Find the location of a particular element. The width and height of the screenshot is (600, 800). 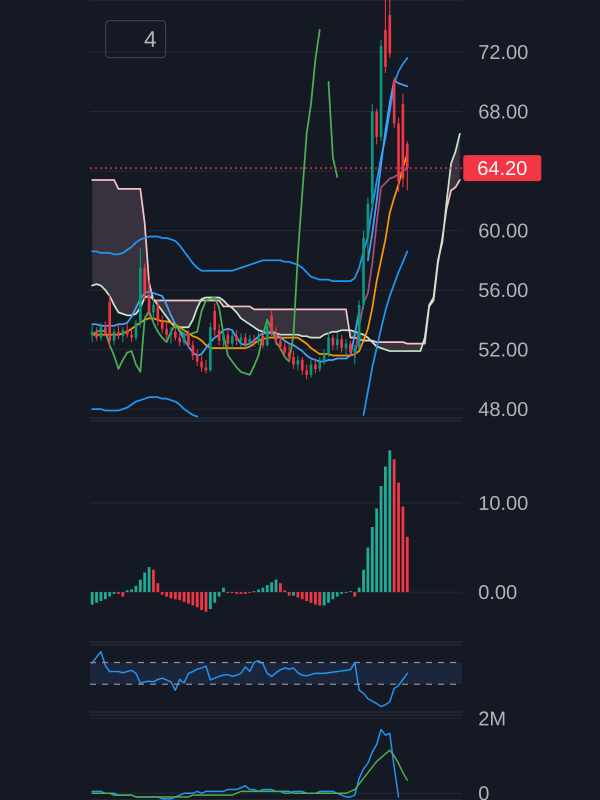

annotation: 4 is located at coordinates (150, 39).